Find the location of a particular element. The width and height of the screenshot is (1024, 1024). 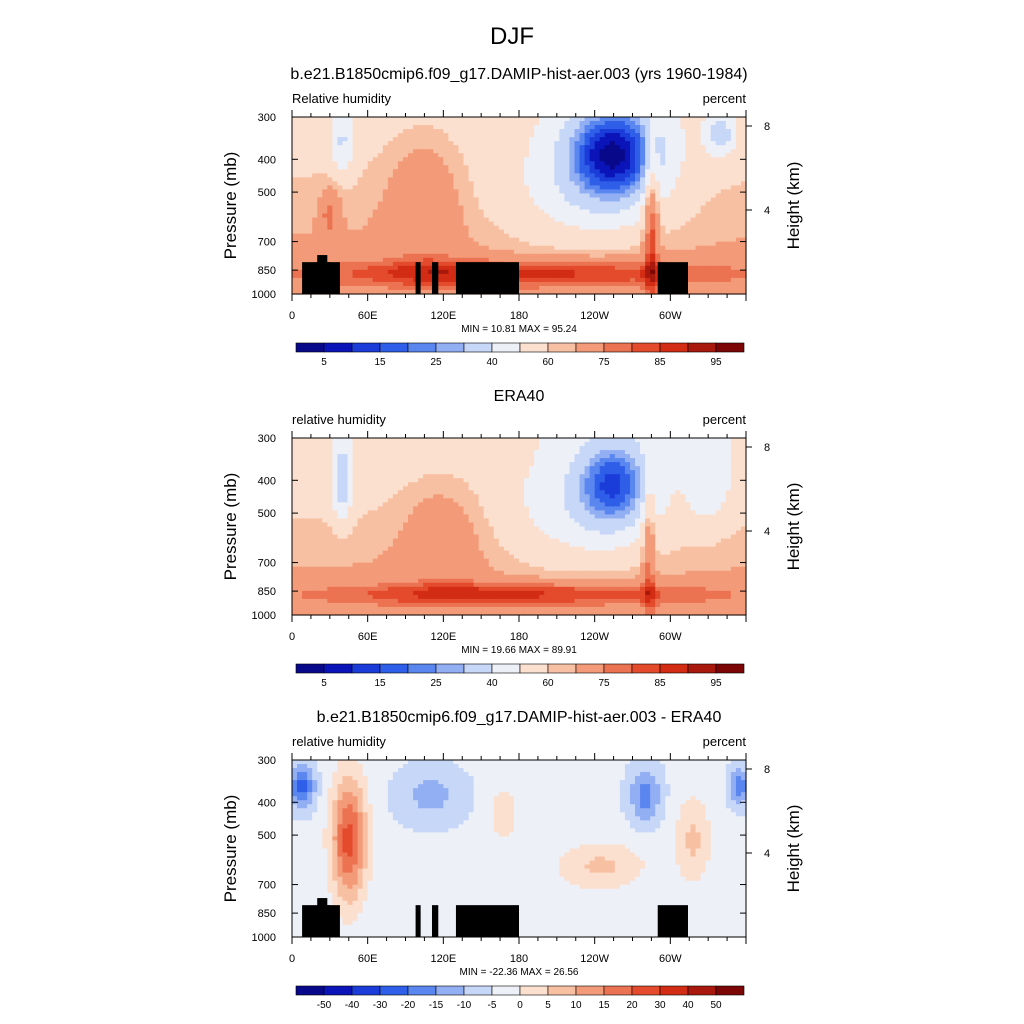

colorbar-label: 5 is located at coordinates (324, 362).